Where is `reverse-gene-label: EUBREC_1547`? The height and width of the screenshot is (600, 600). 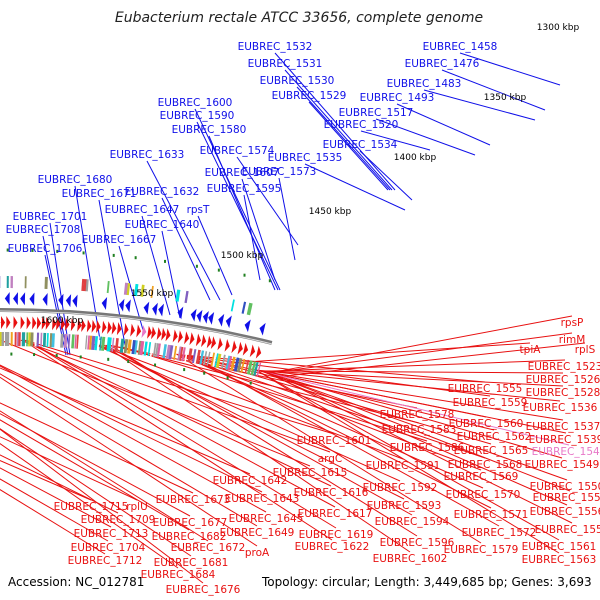 reverse-gene-label: EUBREC_1547 is located at coordinates (566, 452).